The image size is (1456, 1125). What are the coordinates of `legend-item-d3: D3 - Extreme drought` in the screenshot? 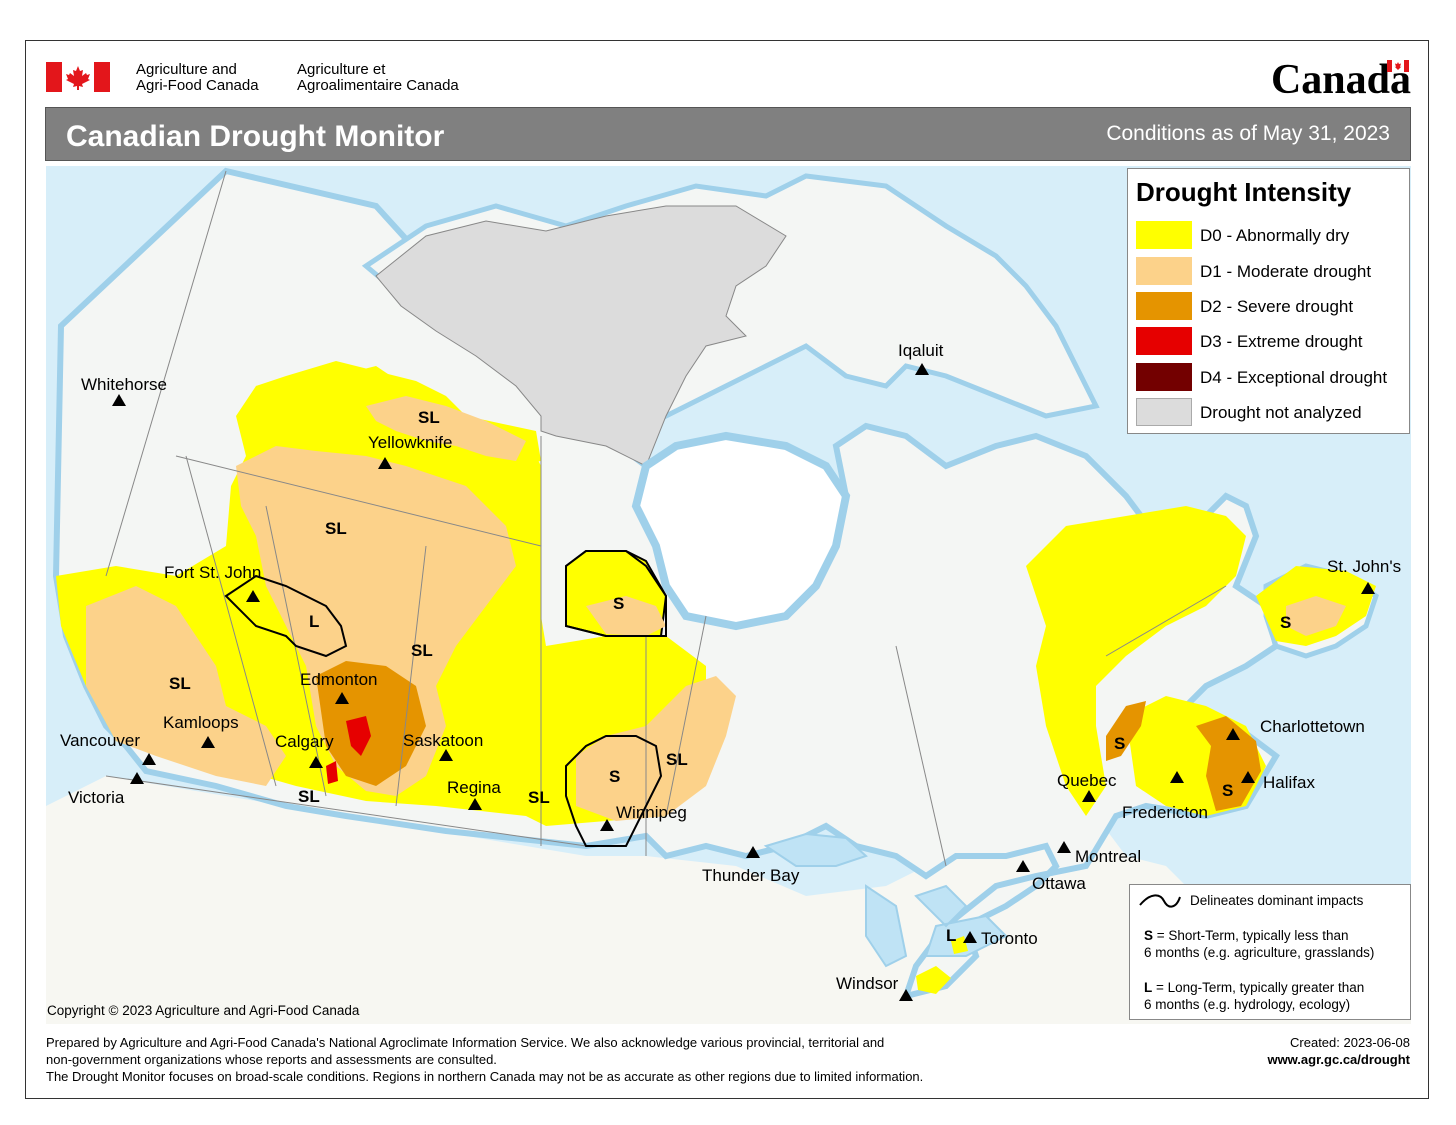 It's located at (1271, 341).